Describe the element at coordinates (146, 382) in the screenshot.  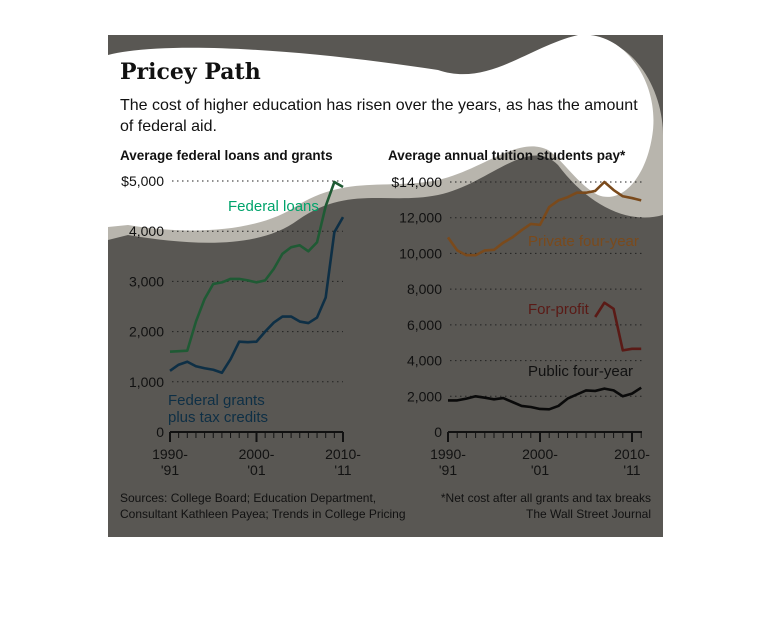
I see `y-tick-label: 1,000` at that location.